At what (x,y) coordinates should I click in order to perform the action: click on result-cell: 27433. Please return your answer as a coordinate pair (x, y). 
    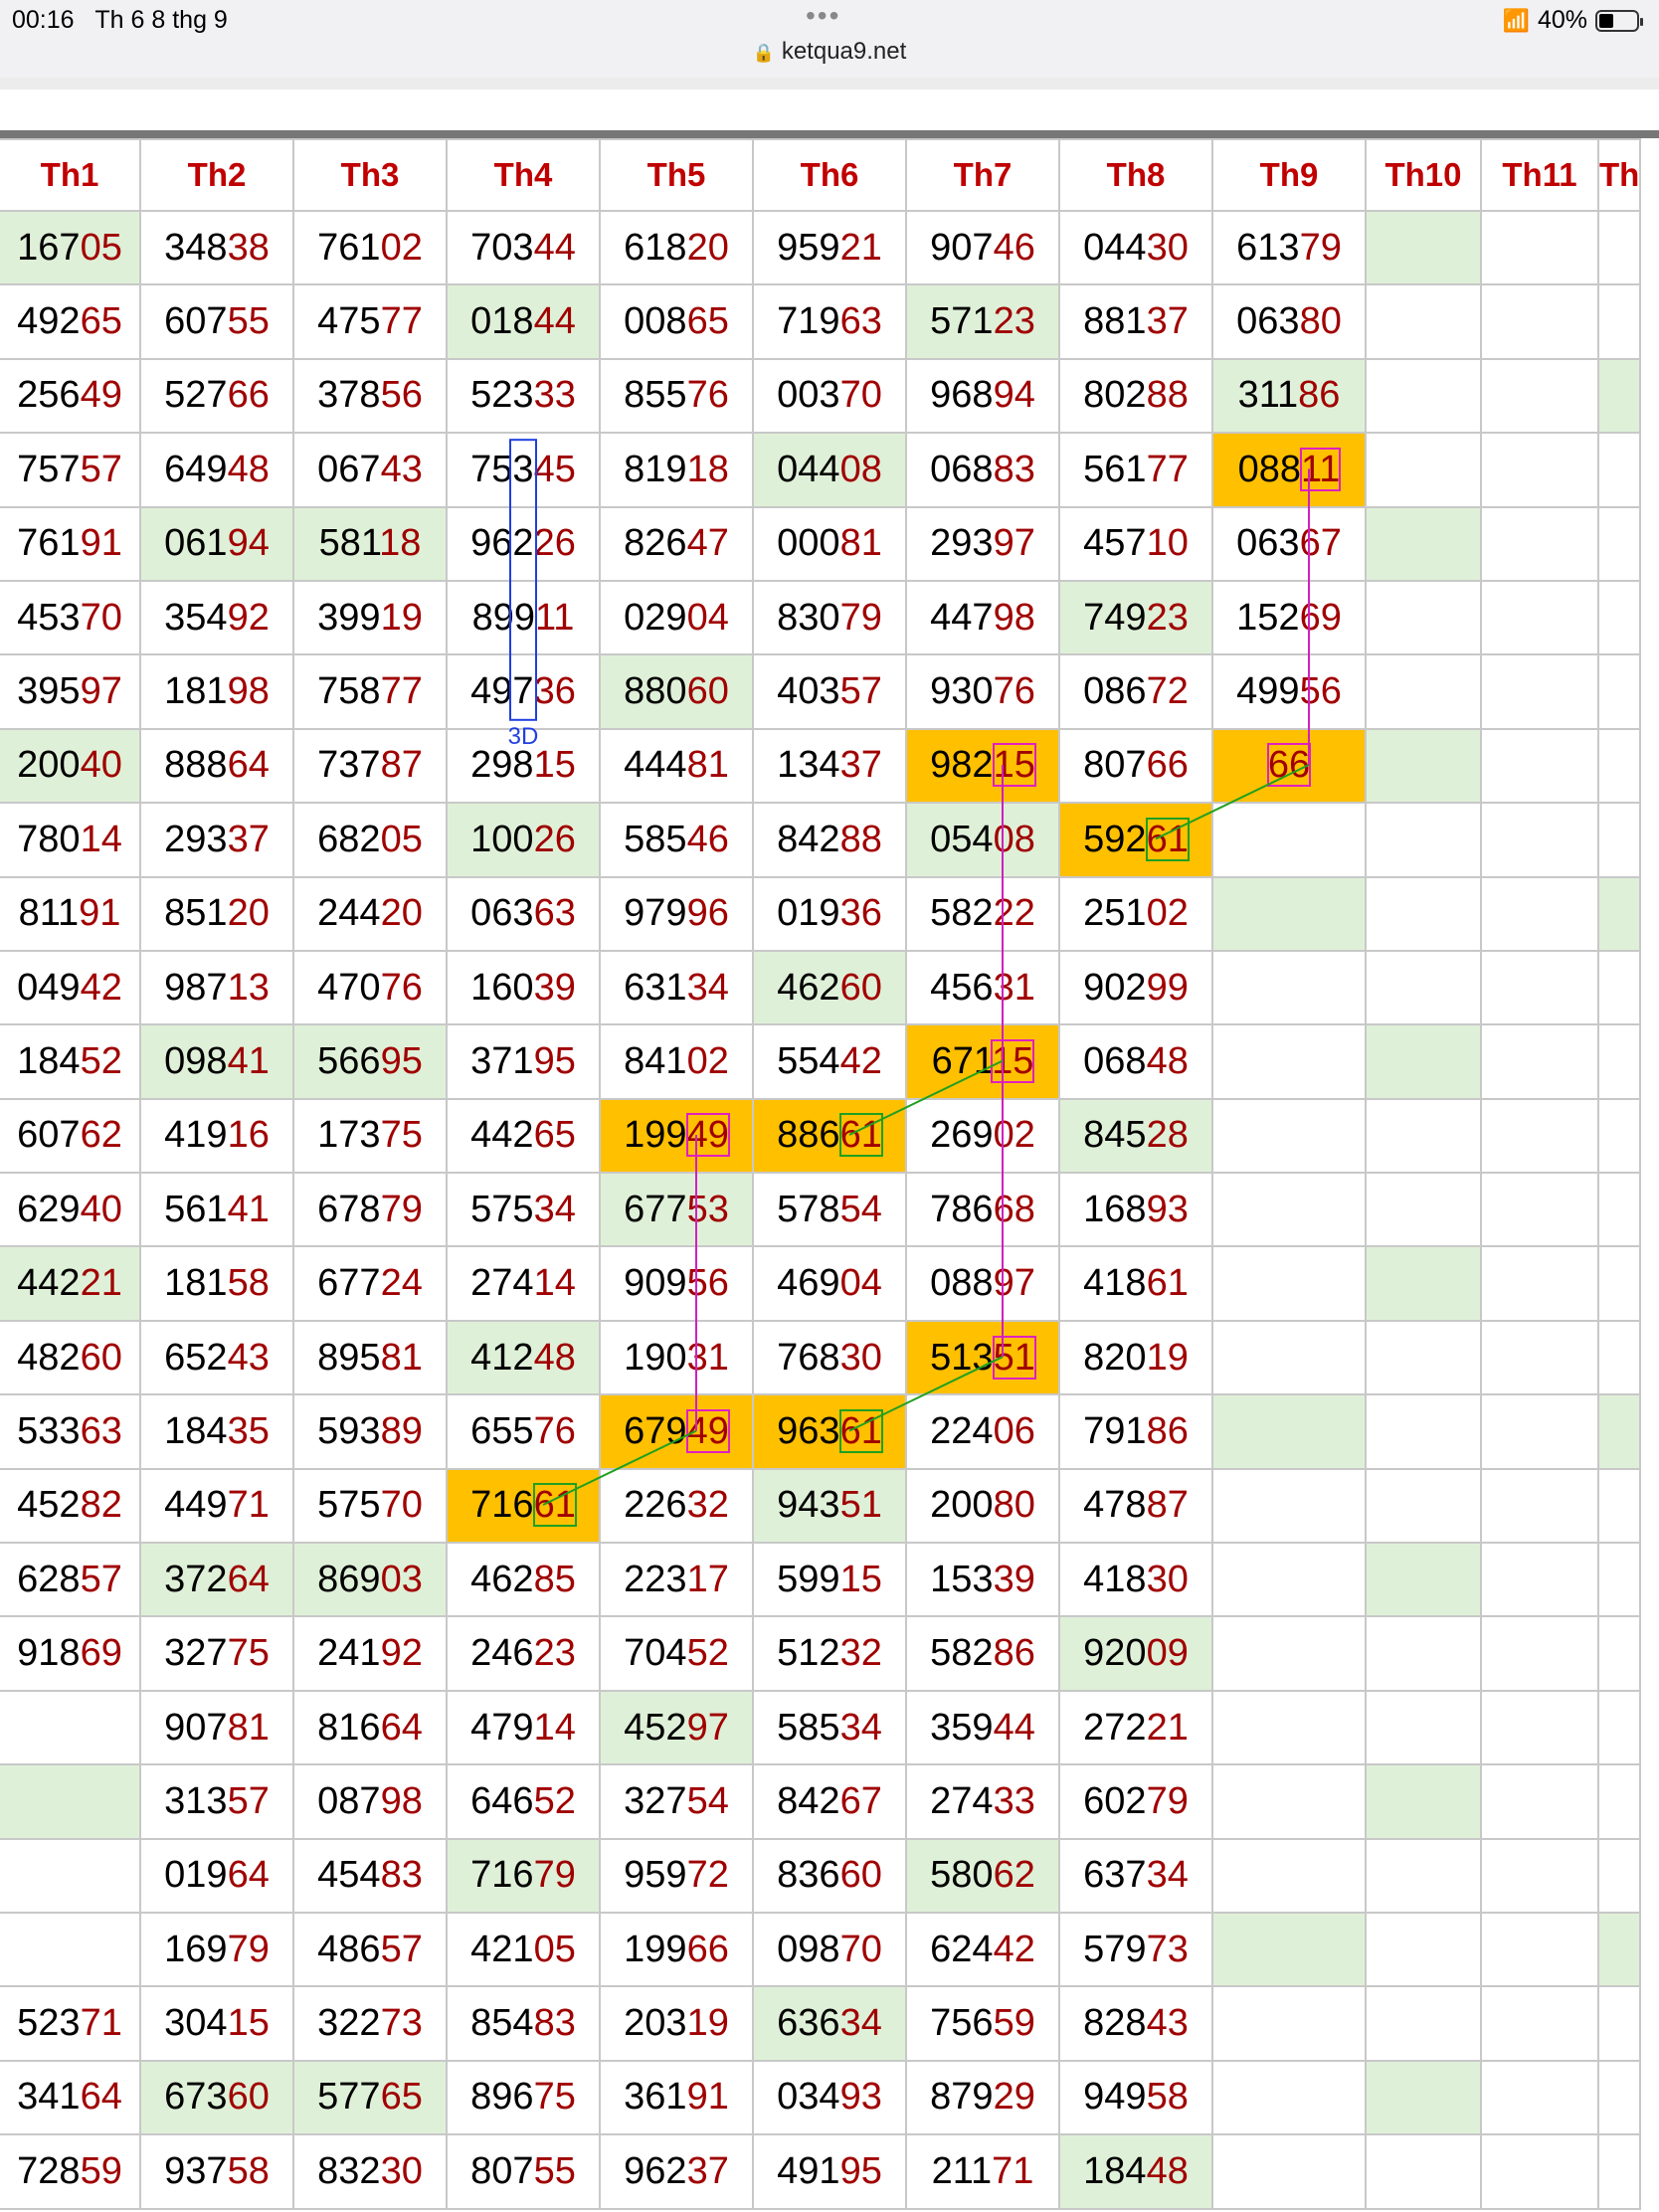
    Looking at the image, I should click on (982, 1801).